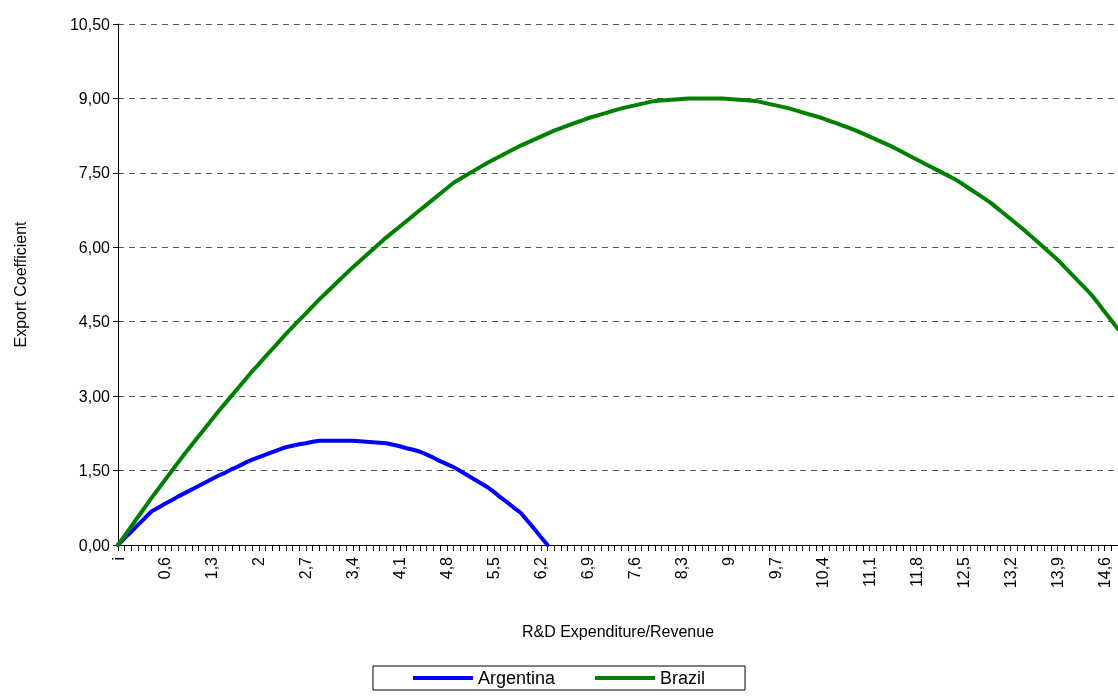 The width and height of the screenshot is (1118, 700). What do you see at coordinates (400, 568) in the screenshot?
I see `x-tick-label: 4,1` at bounding box center [400, 568].